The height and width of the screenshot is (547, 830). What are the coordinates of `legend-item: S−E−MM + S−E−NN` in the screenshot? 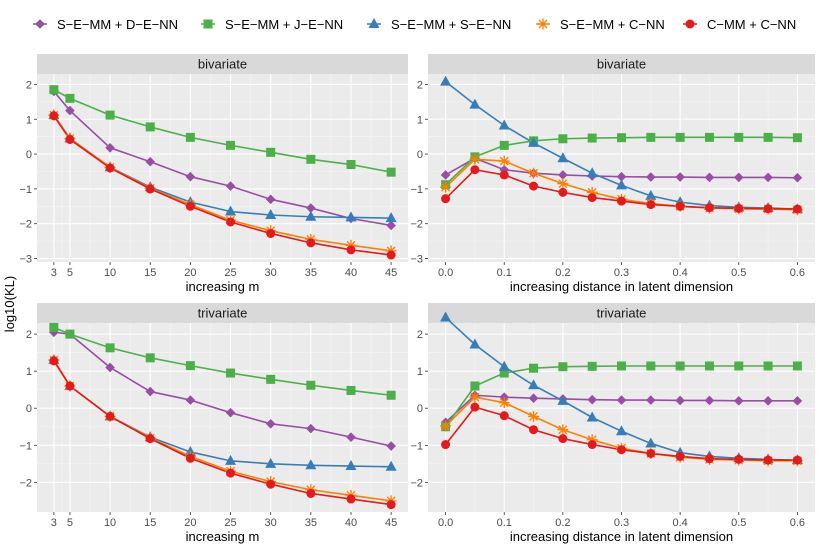 It's located at (439, 24).